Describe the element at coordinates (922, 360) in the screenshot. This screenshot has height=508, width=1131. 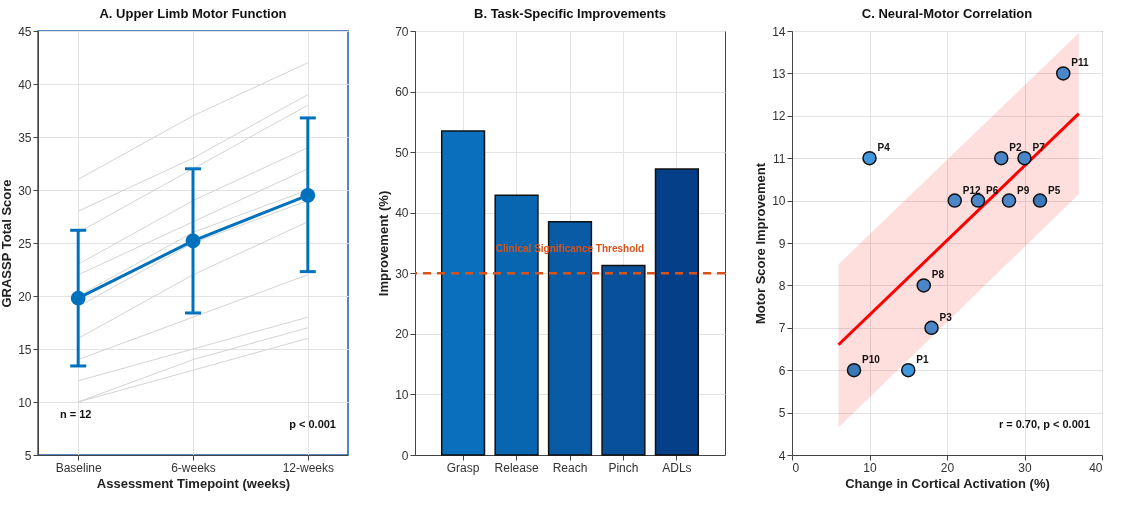
I see `annotation: P1` at that location.